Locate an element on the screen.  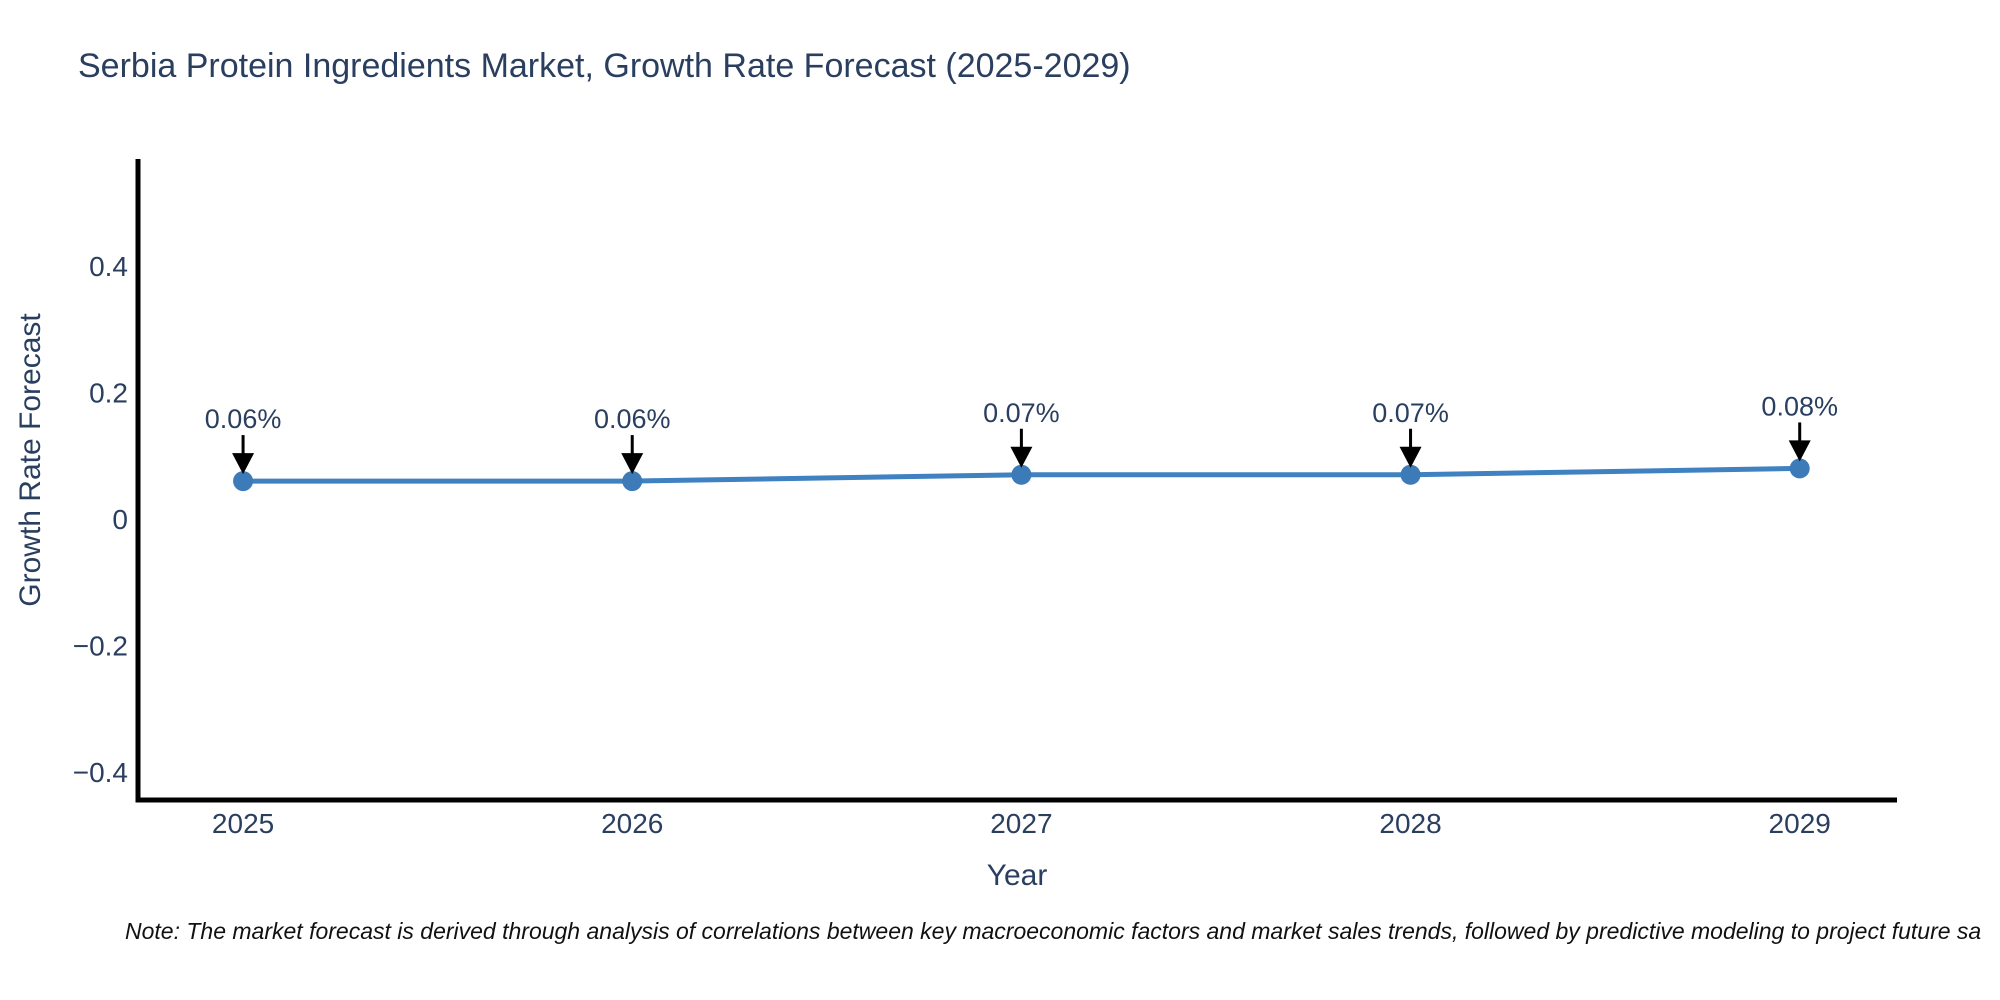
y-tick-label: 0.4 is located at coordinates (108, 266).